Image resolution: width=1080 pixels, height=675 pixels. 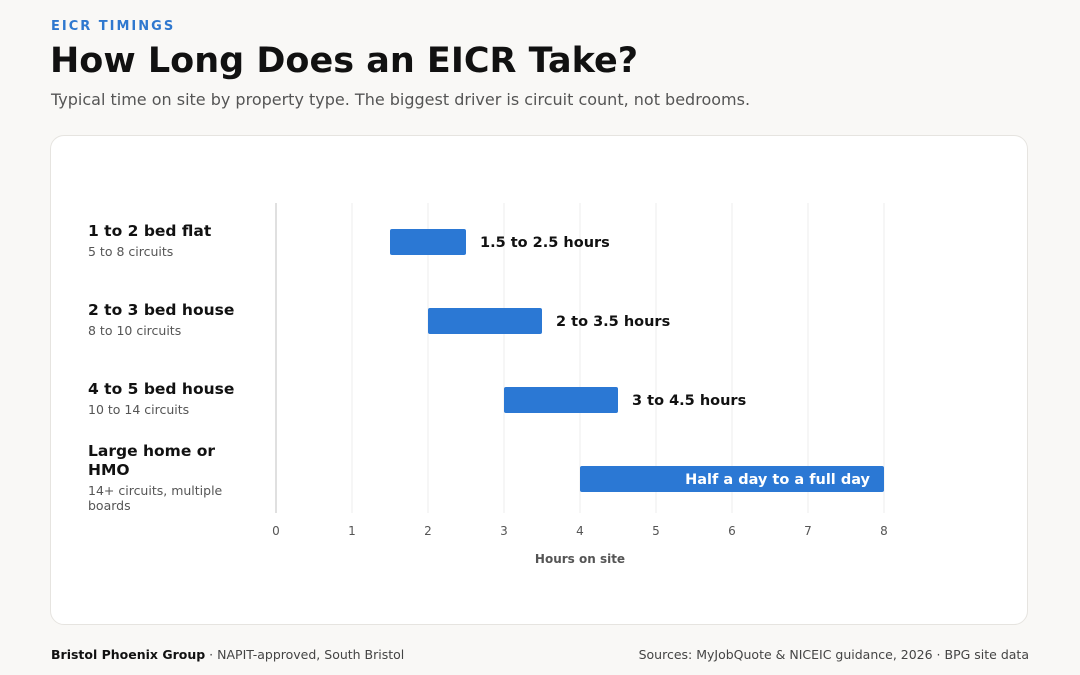 What do you see at coordinates (580, 531) in the screenshot?
I see `x-tick-label: 4` at bounding box center [580, 531].